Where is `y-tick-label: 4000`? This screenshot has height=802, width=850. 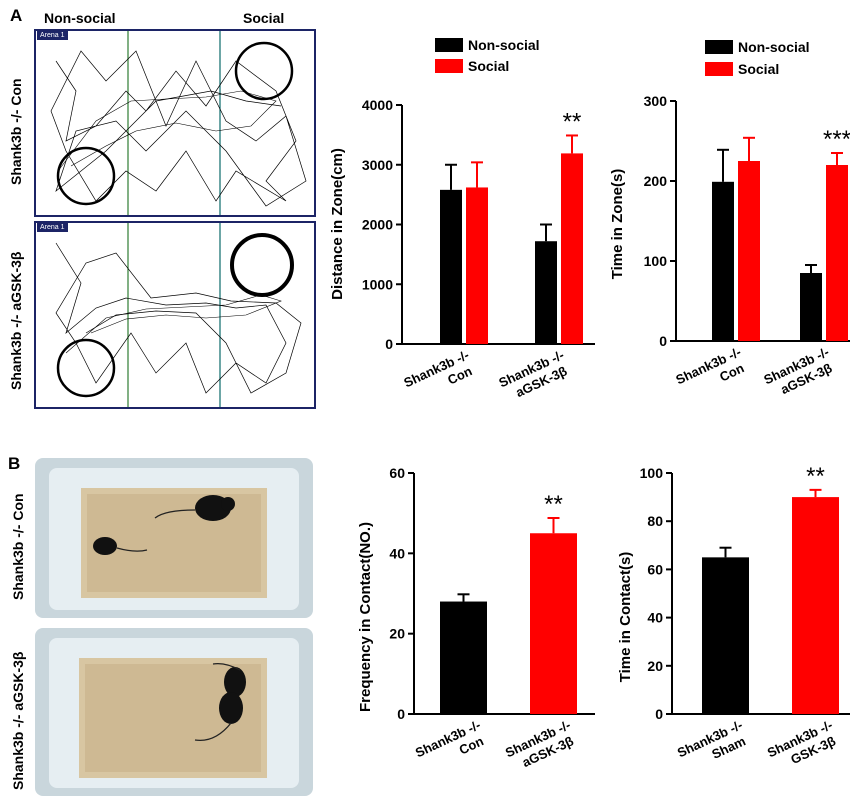 y-tick-label: 4000 is located at coordinates (377, 105).